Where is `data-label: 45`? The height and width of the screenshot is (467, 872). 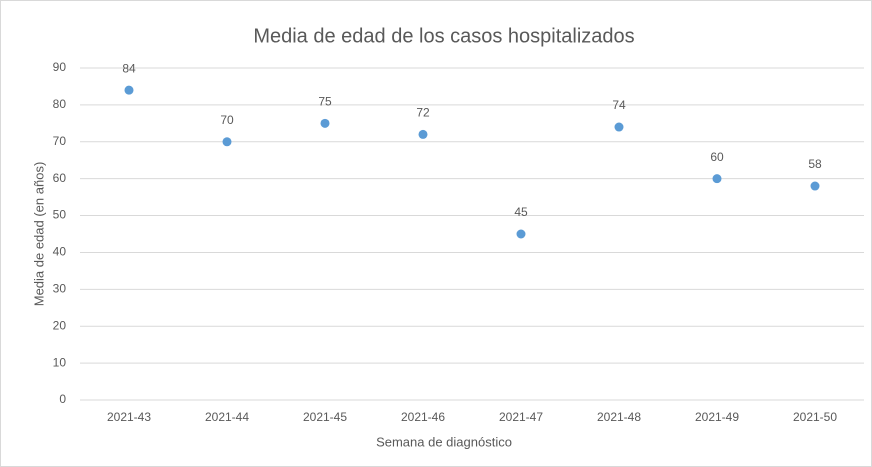
data-label: 45 is located at coordinates (521, 212).